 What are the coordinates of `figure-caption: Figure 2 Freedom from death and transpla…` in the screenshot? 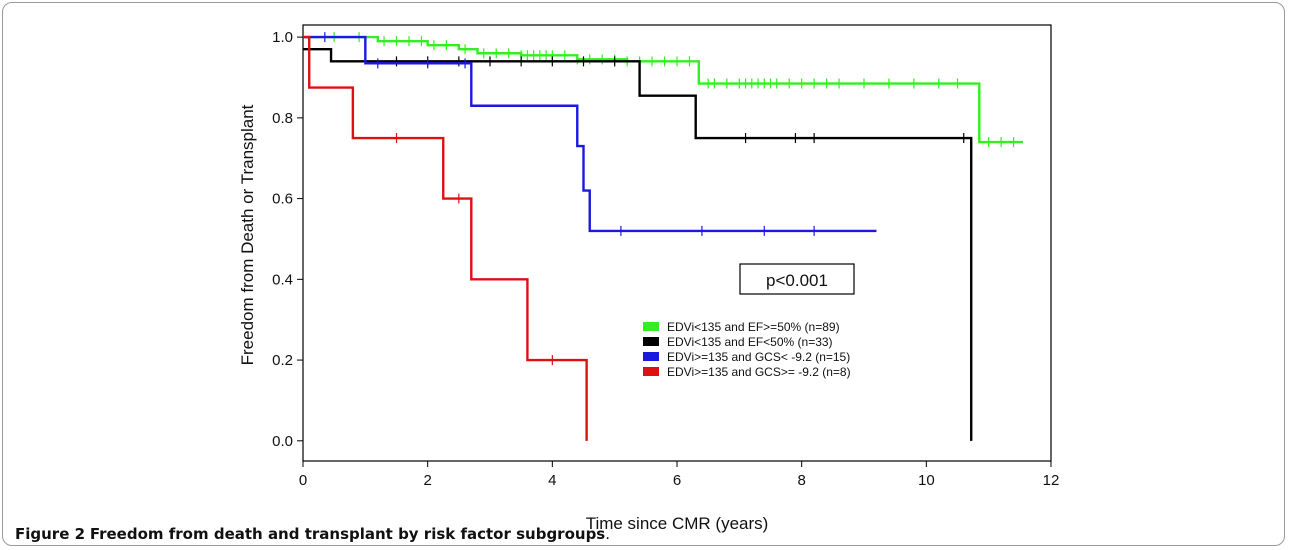 It's located at (312, 534).